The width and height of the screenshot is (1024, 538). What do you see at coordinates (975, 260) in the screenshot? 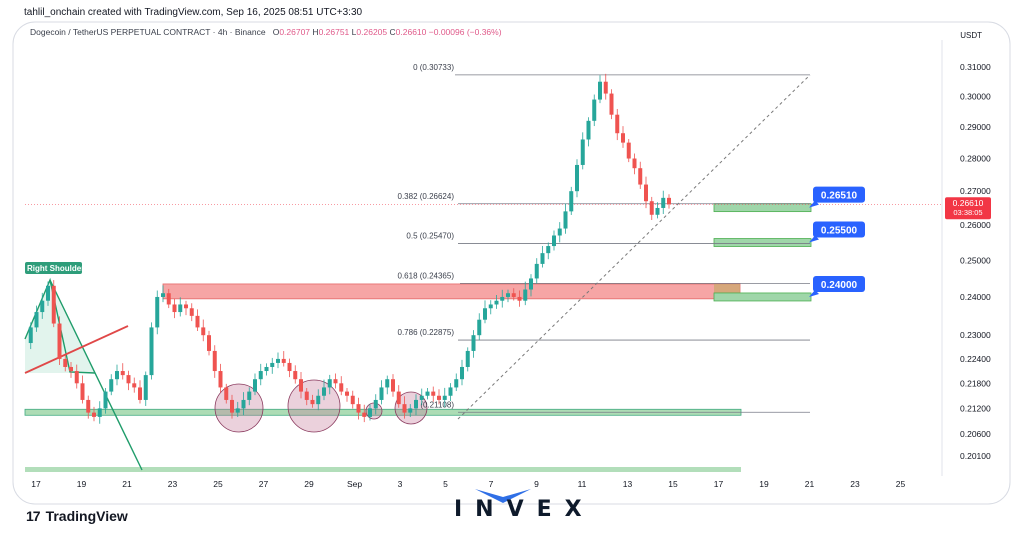
I see `y-tick-label: 0.25000` at bounding box center [975, 260].